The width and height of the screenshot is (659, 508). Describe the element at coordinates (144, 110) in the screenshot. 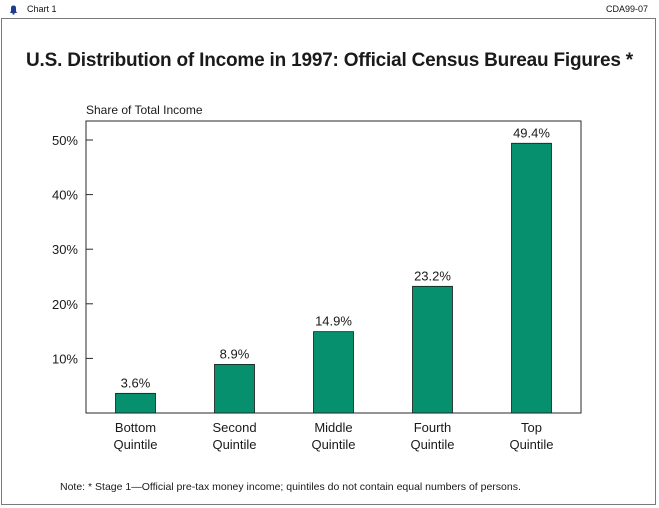

I see `y-axis-label: Share of Total Income` at that location.